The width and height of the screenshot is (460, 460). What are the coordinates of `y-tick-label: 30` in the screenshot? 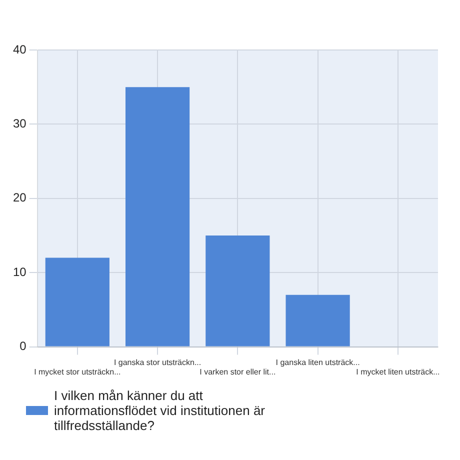 It's located at (19, 123).